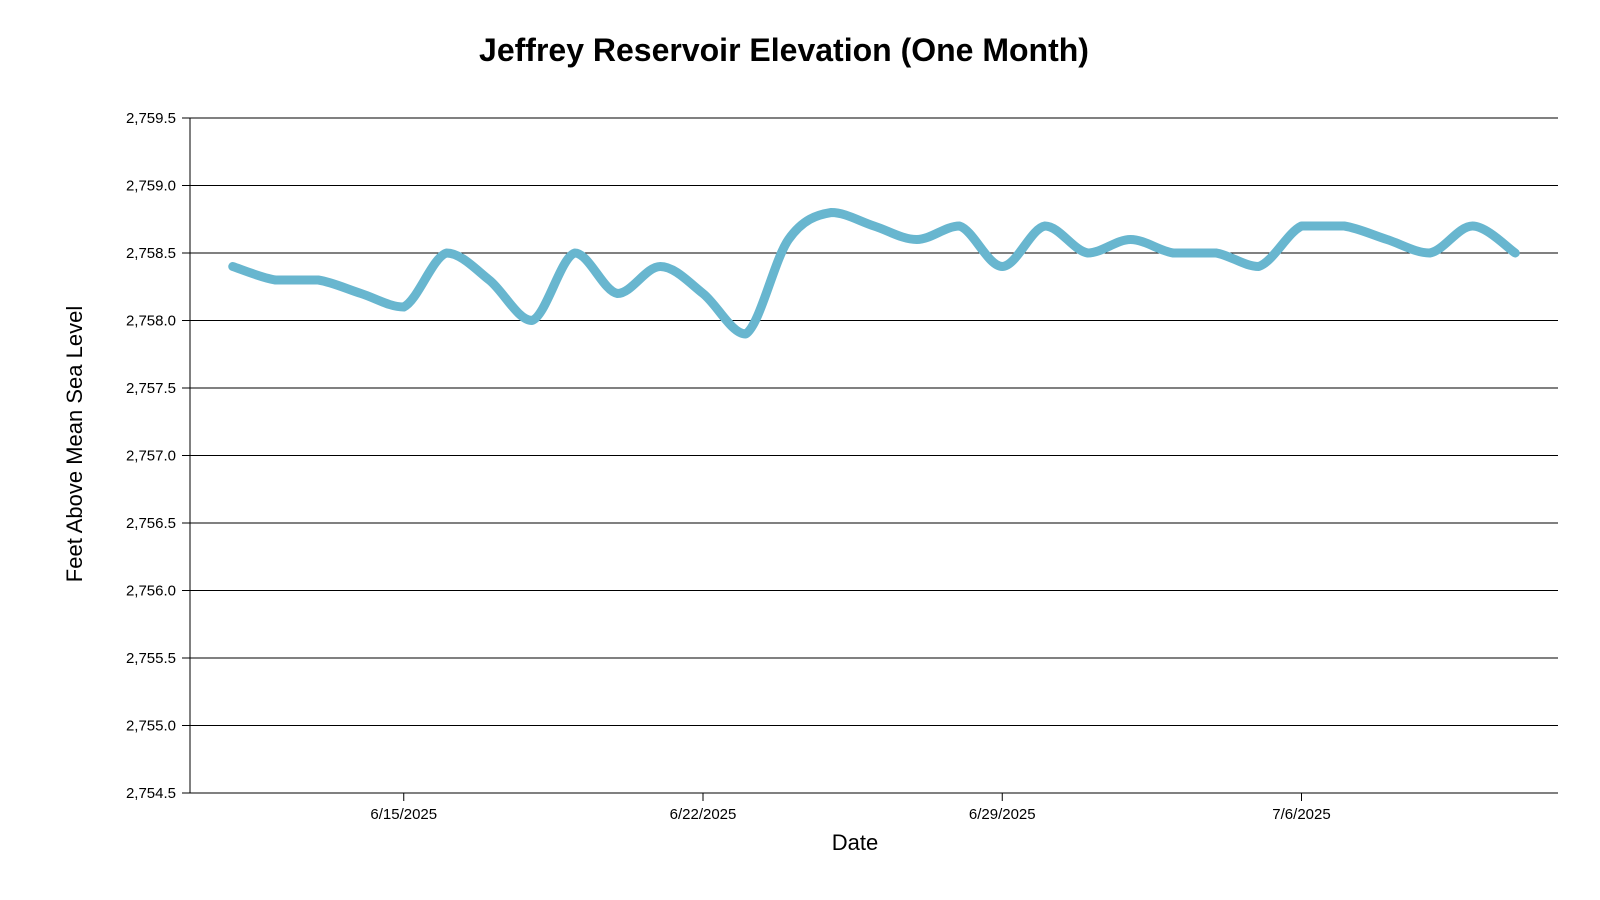 The width and height of the screenshot is (1600, 900). I want to click on y-tick-label: 2,756.5, so click(151, 523).